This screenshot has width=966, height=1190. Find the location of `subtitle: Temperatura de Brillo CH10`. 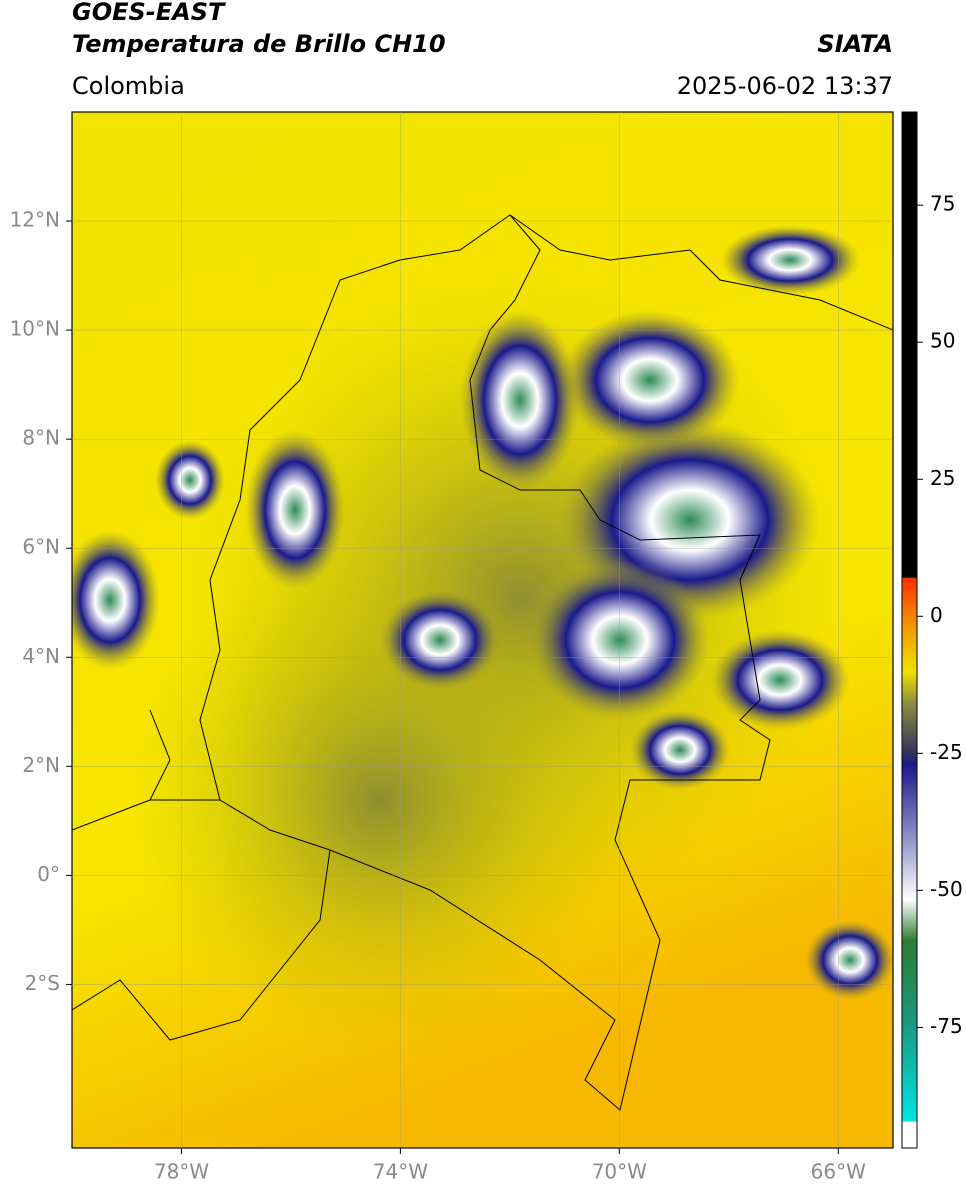

subtitle: Temperatura de Brillo CH10 is located at coordinates (259, 44).